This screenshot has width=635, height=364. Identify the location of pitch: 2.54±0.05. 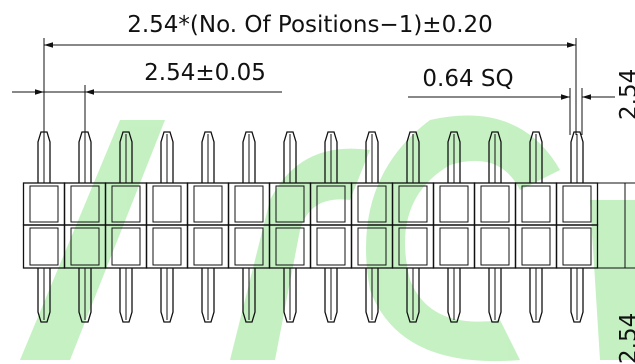
(205, 73).